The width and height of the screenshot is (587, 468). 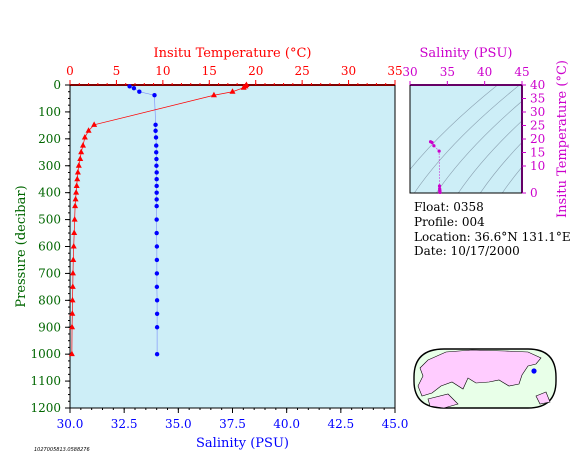 What do you see at coordinates (232, 424) in the screenshot?
I see `salinity-tick-label: 37.5` at bounding box center [232, 424].